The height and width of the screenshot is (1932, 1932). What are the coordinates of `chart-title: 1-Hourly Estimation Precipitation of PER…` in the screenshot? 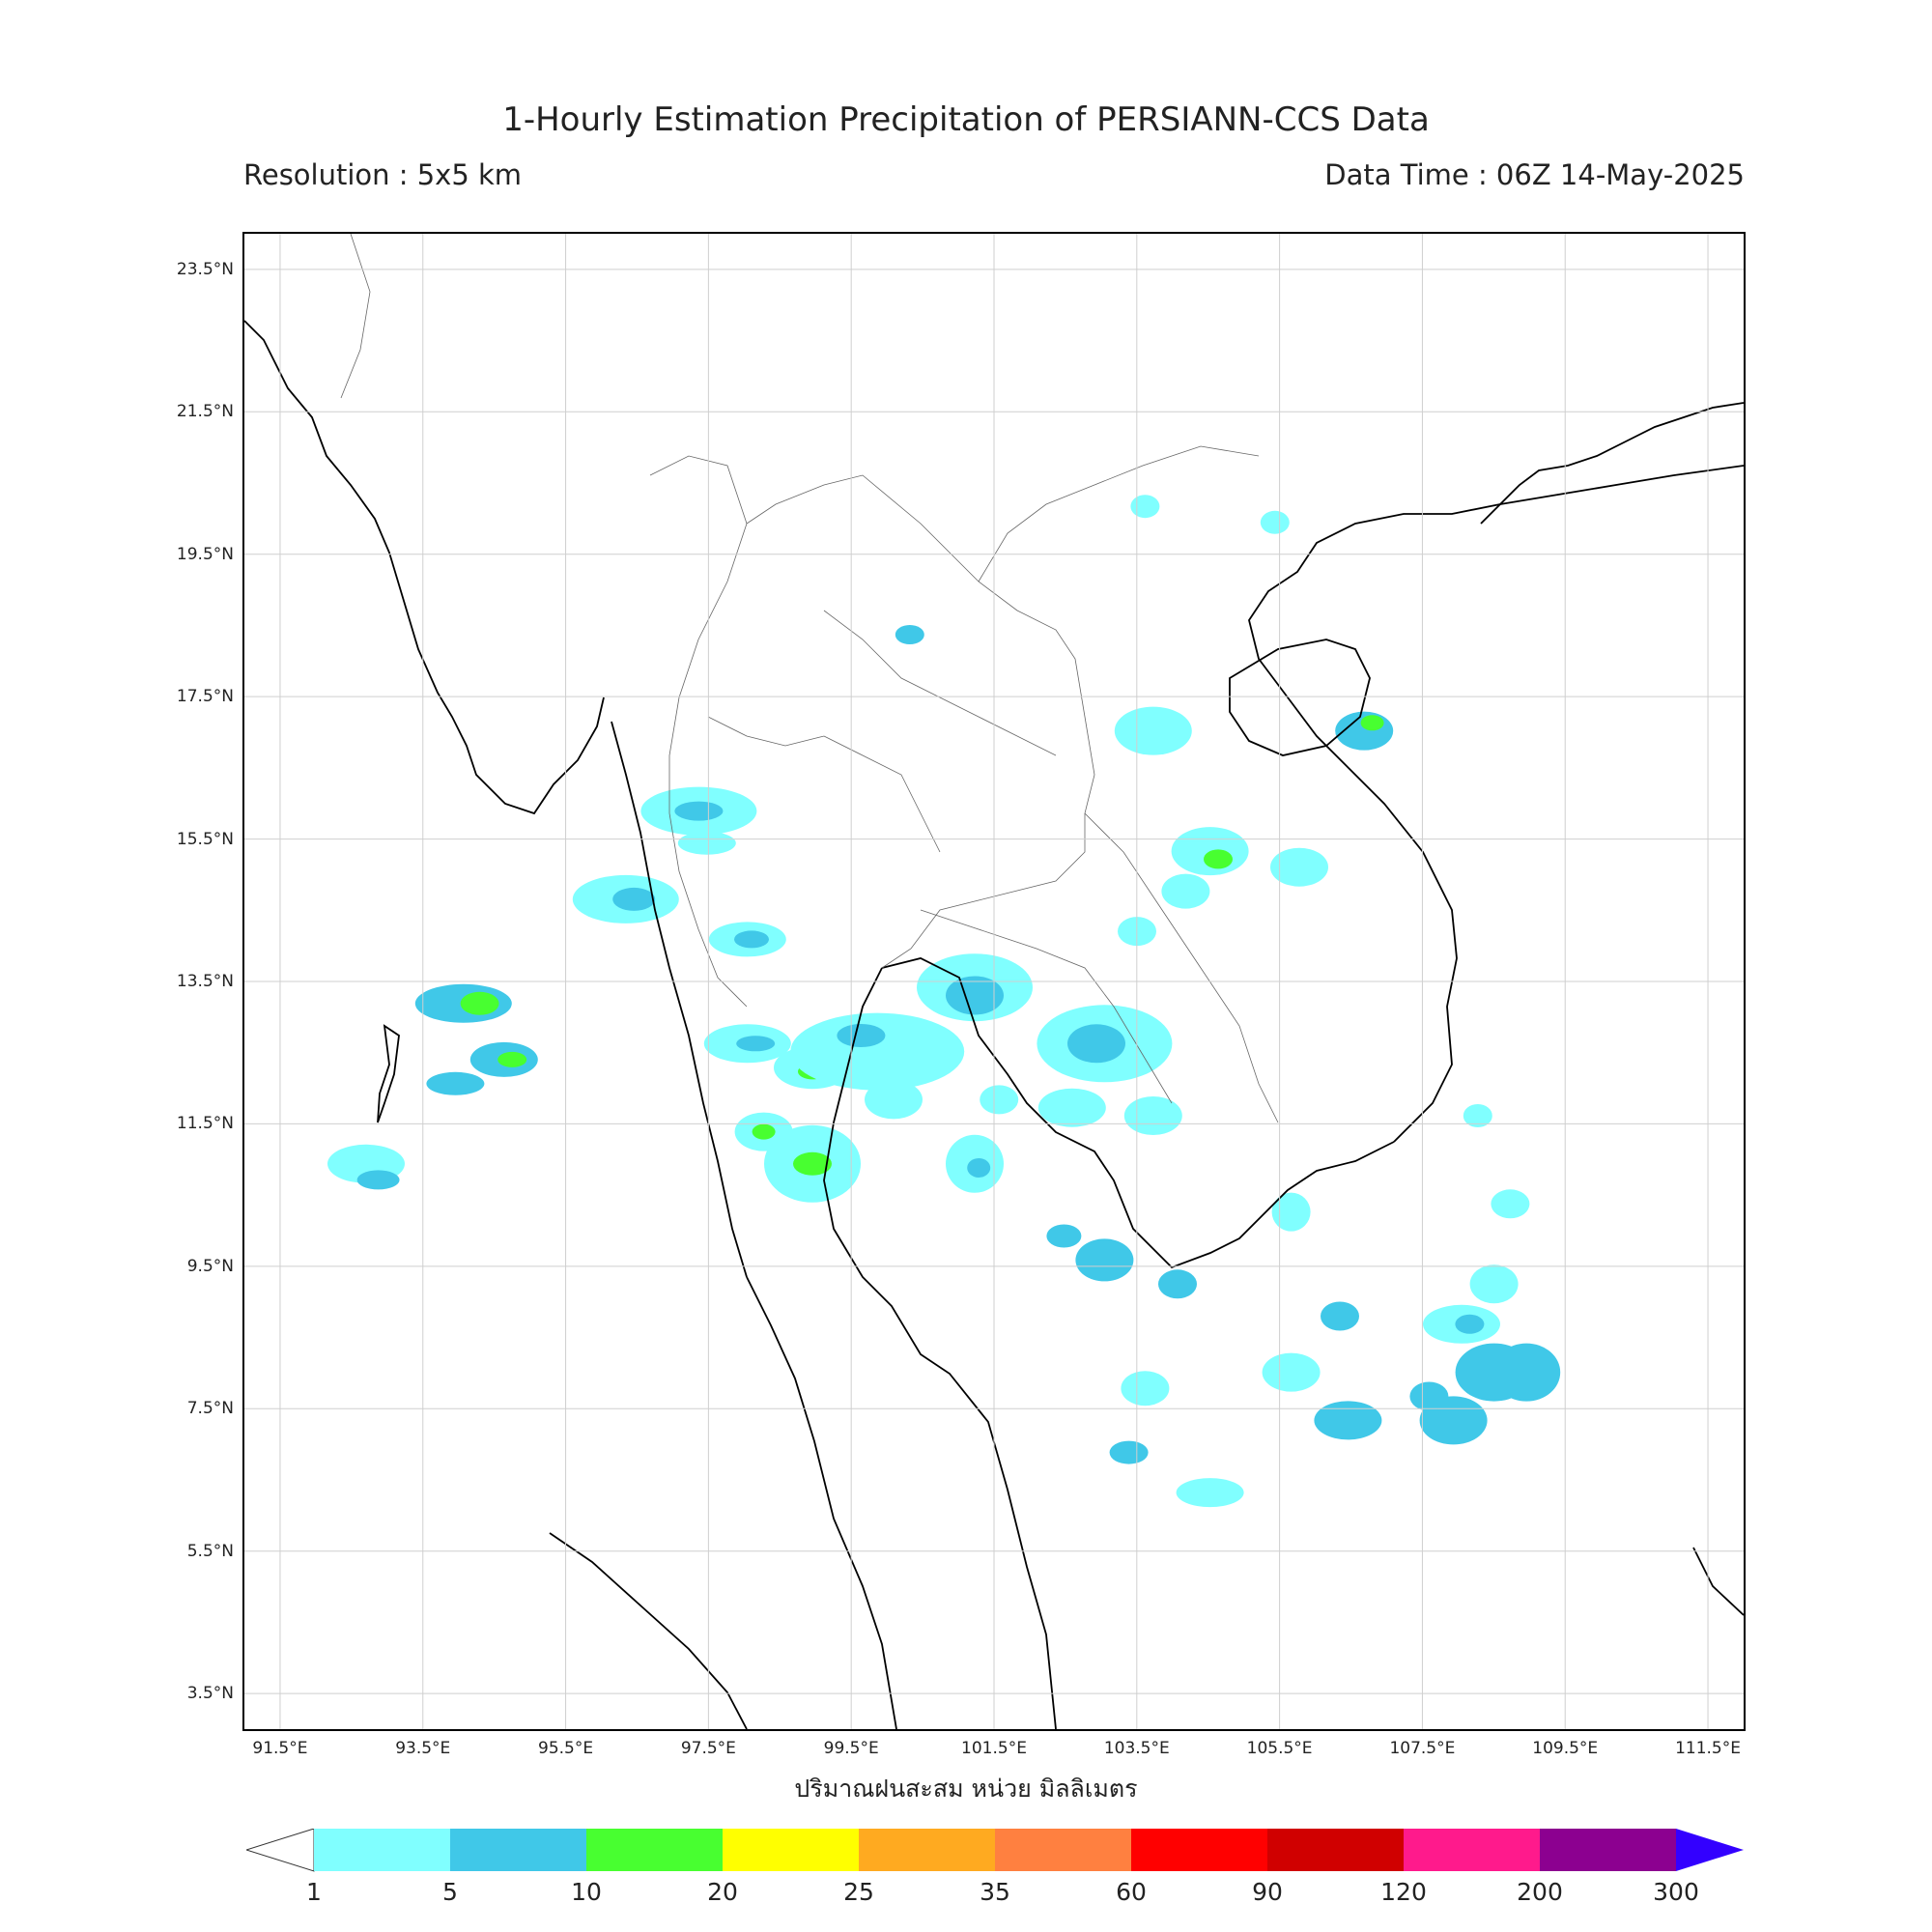 It's located at (966, 119).